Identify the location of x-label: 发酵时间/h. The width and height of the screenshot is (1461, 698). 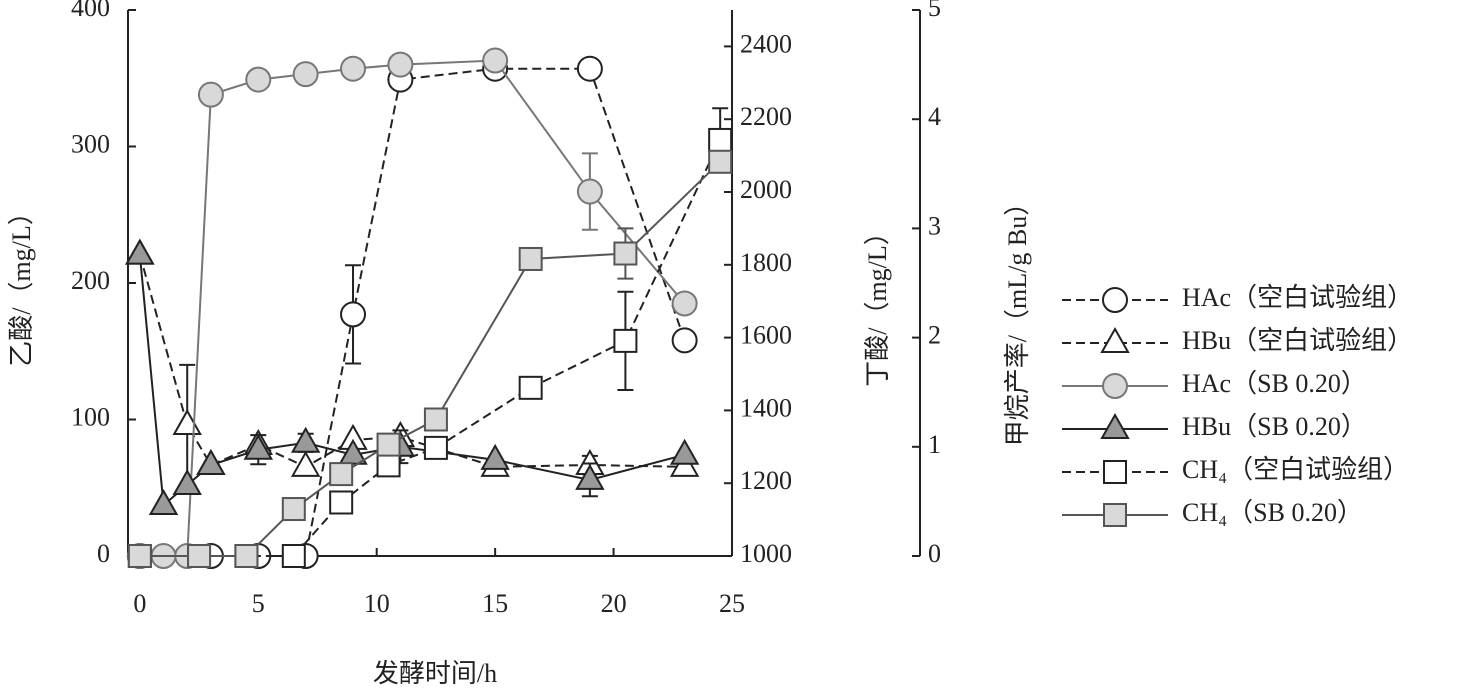
(435, 673).